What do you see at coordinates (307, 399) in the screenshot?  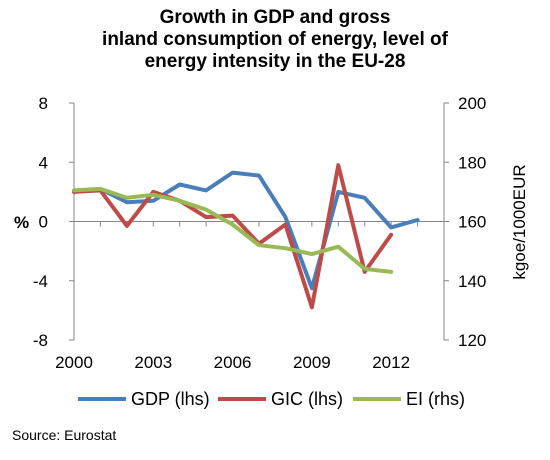 I see `legend-label-gic: GIC (lhs)` at bounding box center [307, 399].